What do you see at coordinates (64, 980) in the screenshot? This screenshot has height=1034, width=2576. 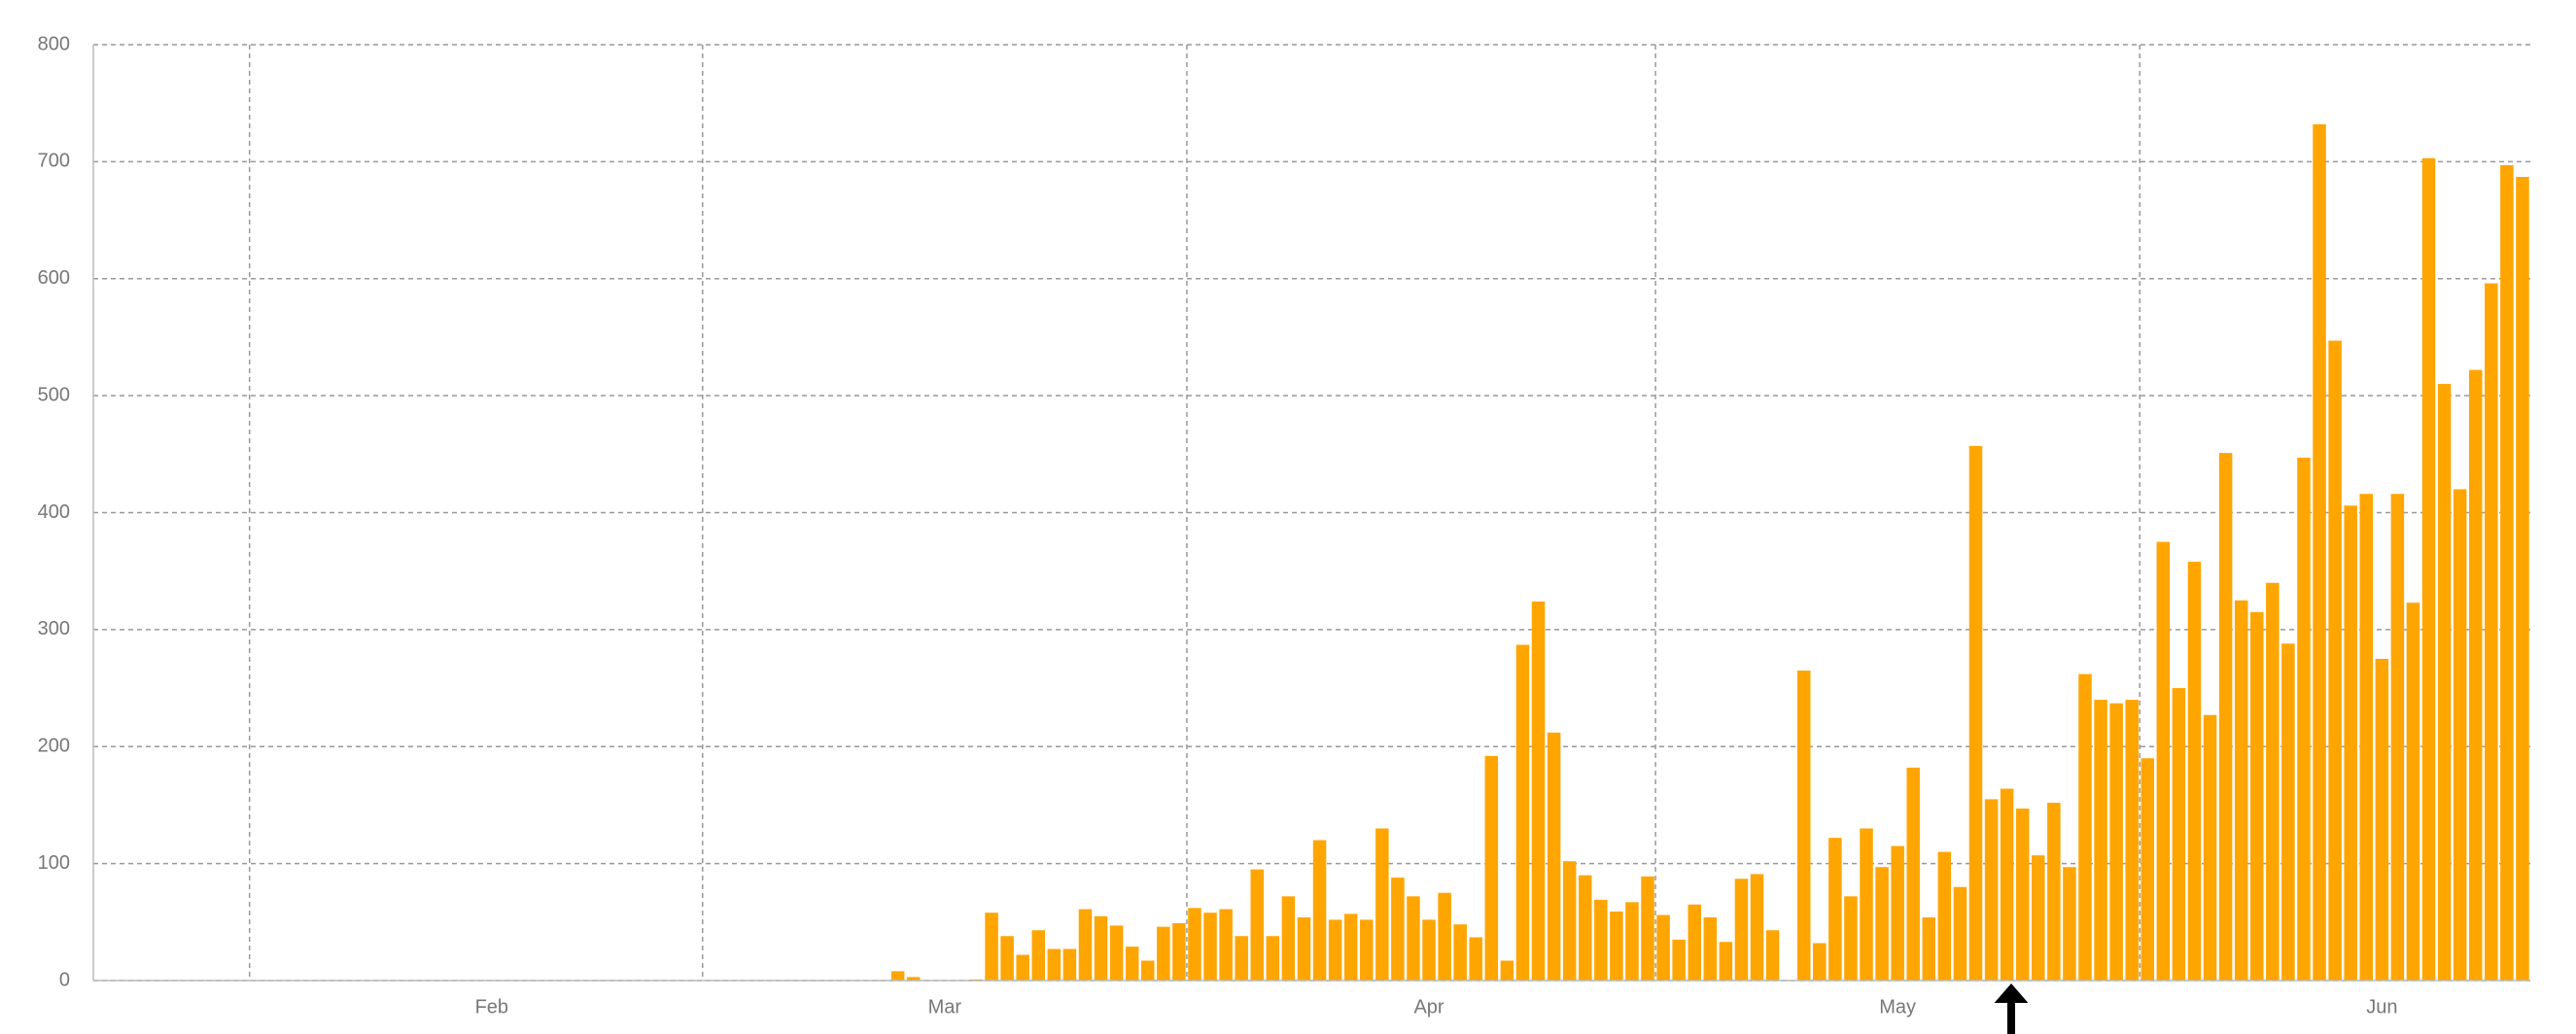 I see `y-tick-label: 0` at bounding box center [64, 980].